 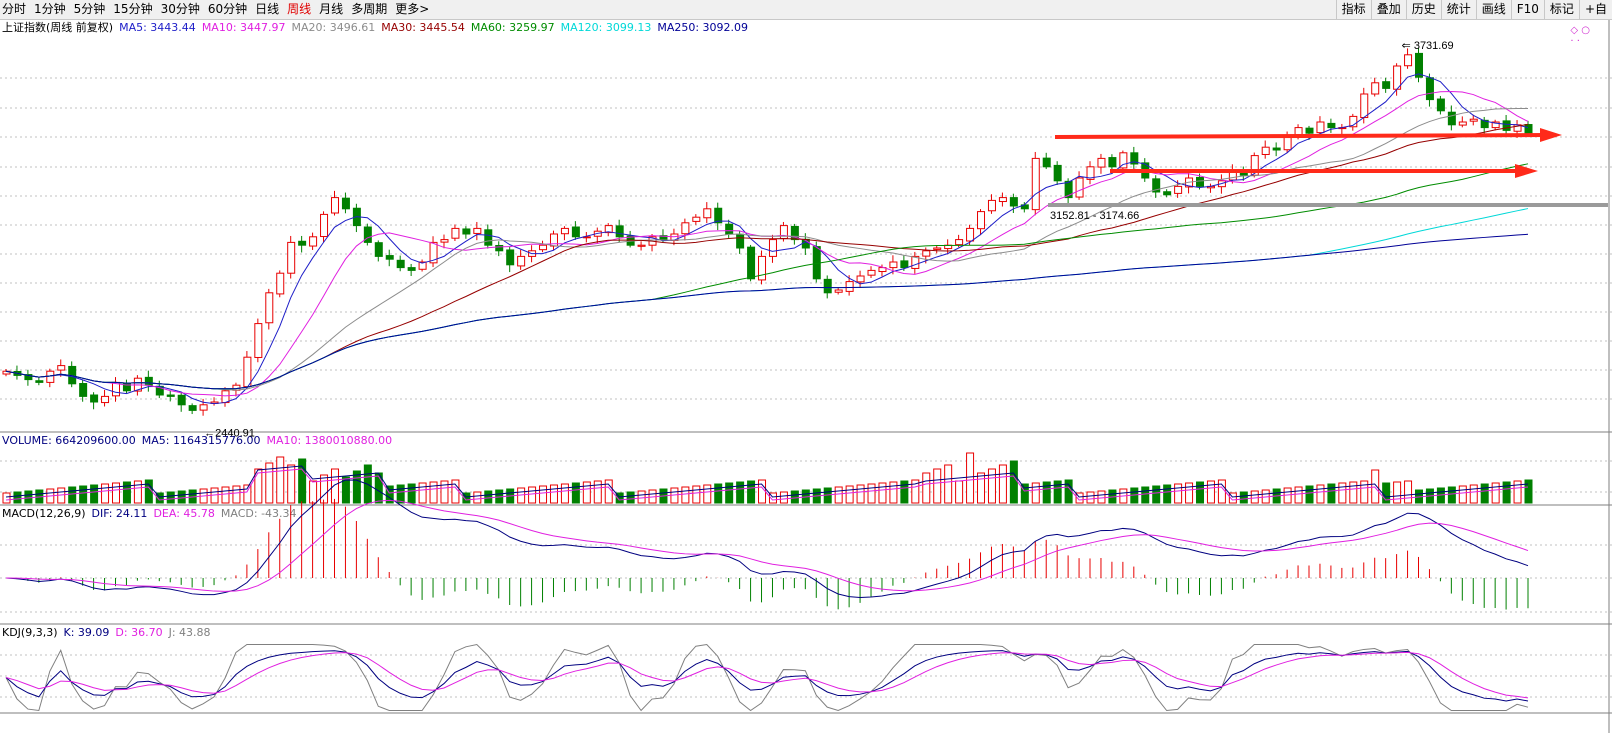 What do you see at coordinates (50, 9) in the screenshot?
I see `period-tab: 1分钟` at bounding box center [50, 9].